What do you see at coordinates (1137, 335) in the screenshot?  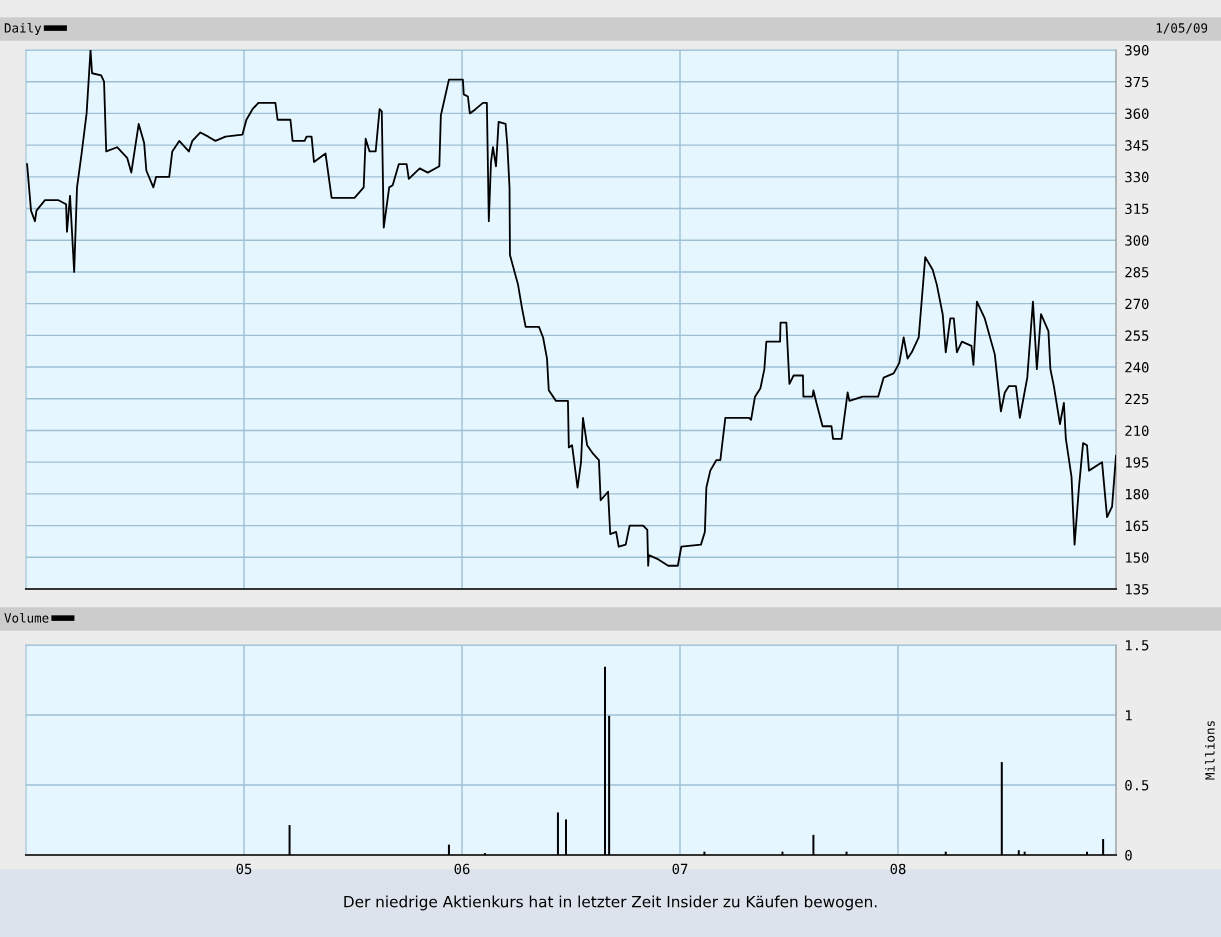 I see `y-tick-label: 255` at bounding box center [1137, 335].